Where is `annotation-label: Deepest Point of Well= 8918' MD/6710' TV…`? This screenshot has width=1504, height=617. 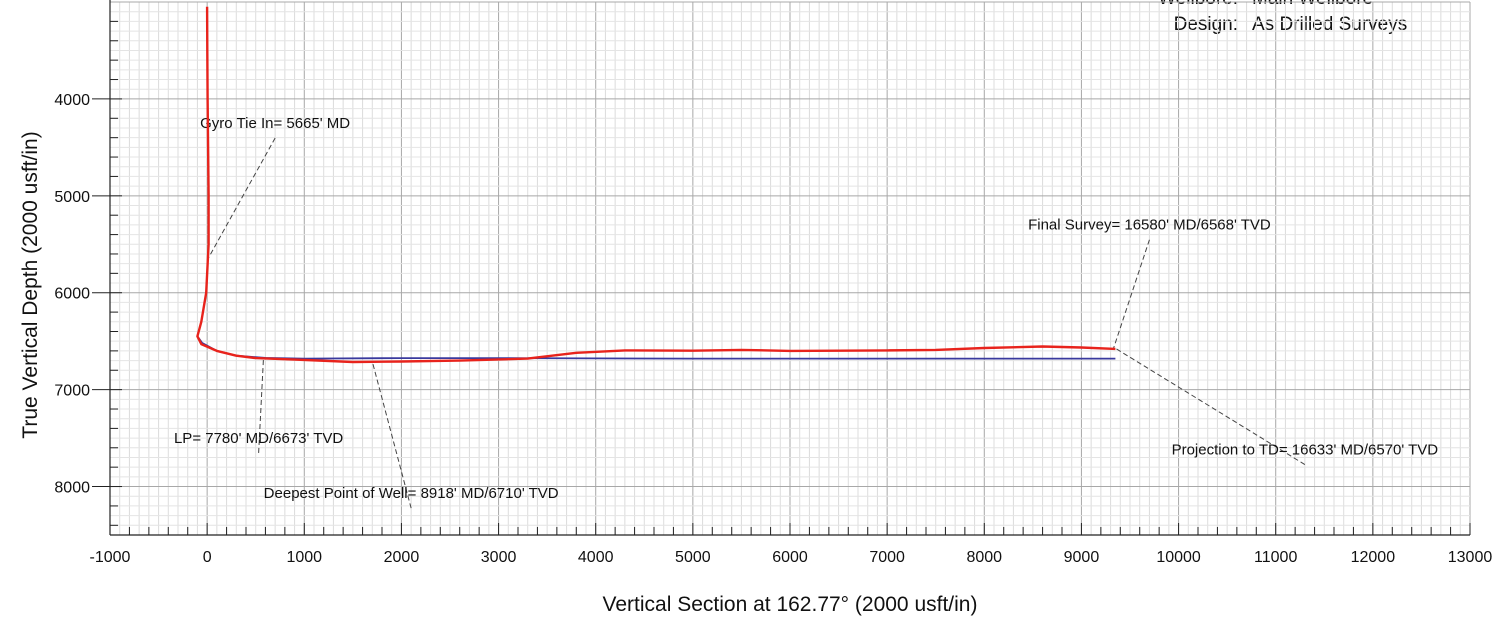
annotation-label: Deepest Point of Well= 8918' MD/6710' TV… is located at coordinates (411, 493).